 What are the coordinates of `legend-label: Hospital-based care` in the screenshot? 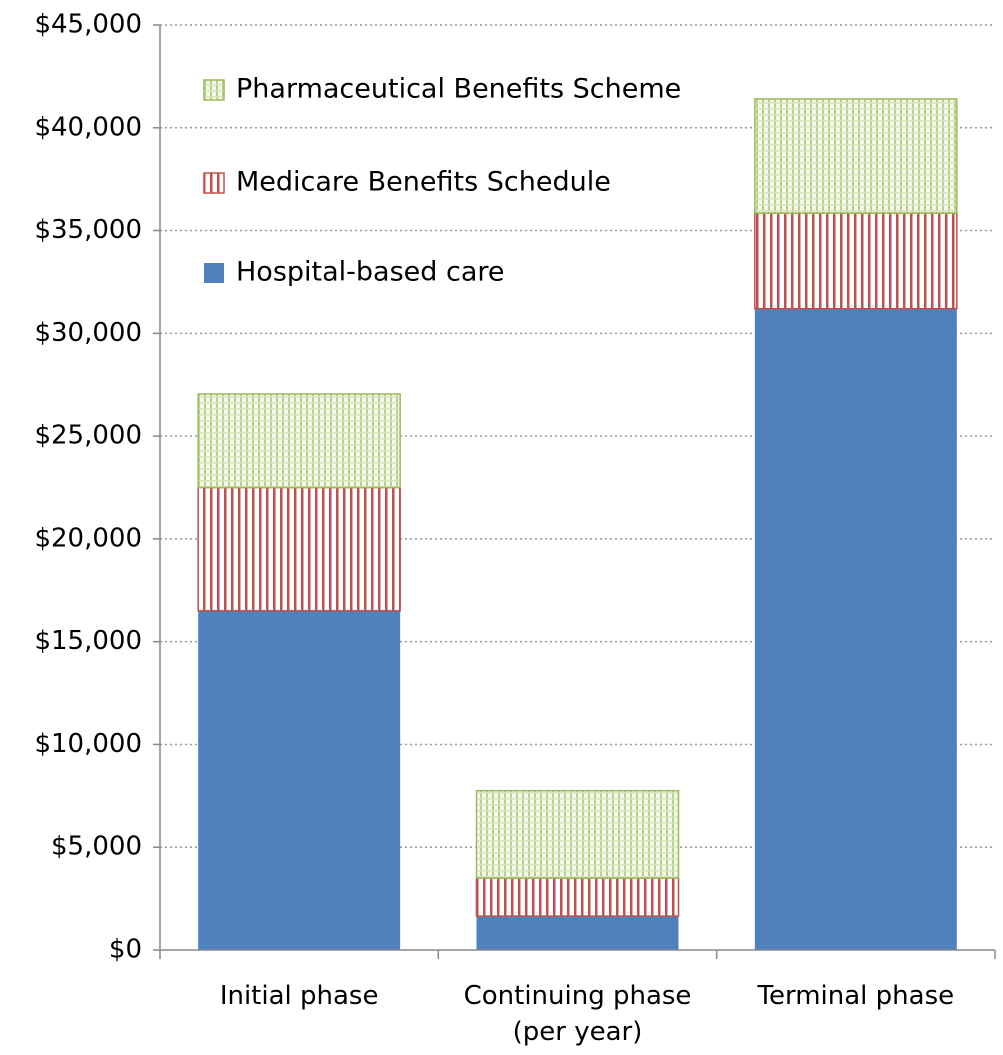 It's located at (370, 272).